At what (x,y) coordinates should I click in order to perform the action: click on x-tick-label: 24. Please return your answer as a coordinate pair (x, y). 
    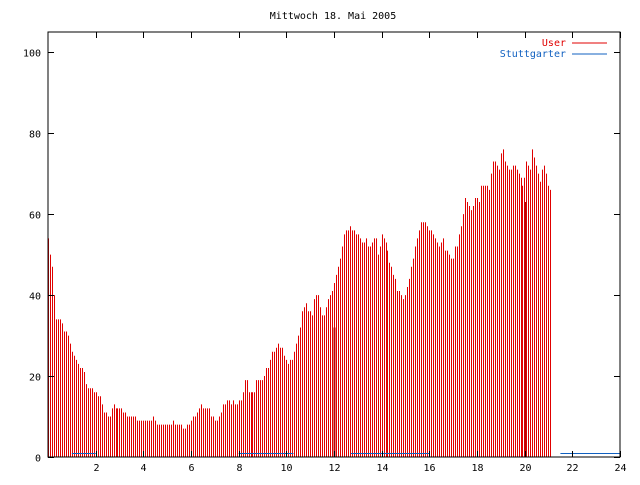
    Looking at the image, I should click on (620, 468).